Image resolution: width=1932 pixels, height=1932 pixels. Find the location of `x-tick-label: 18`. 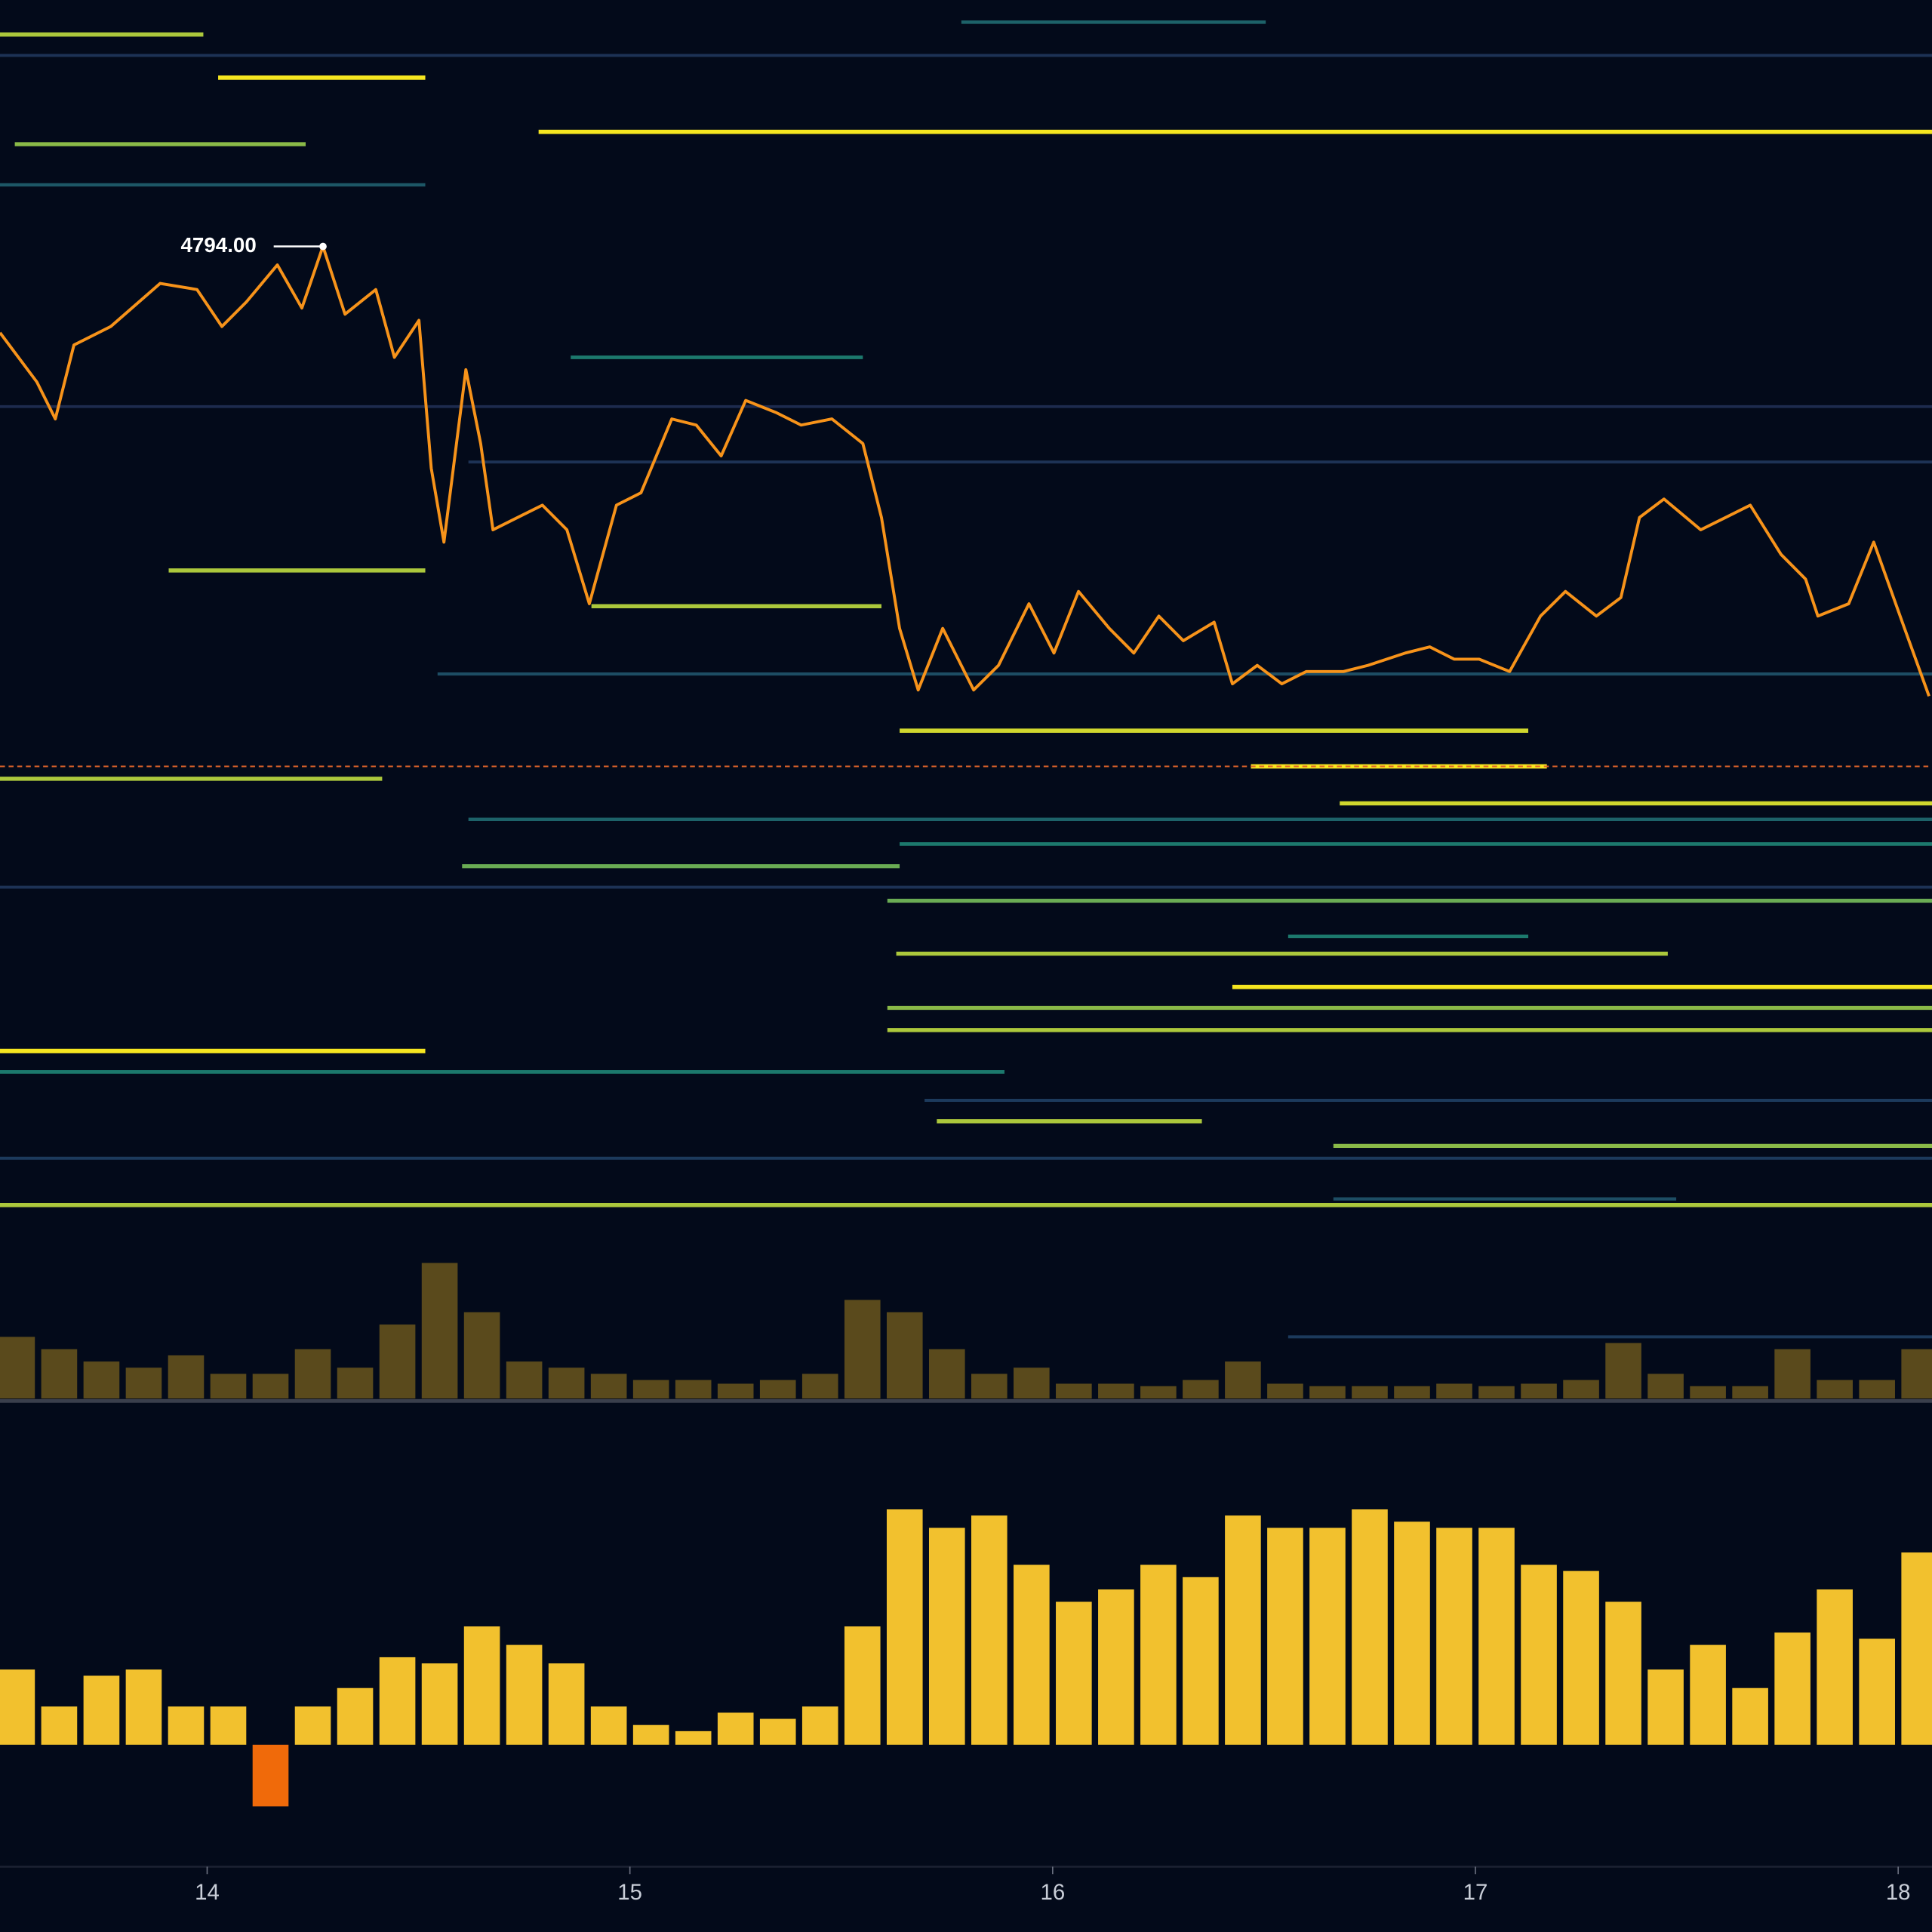

x-tick-label: 18 is located at coordinates (1898, 1892).